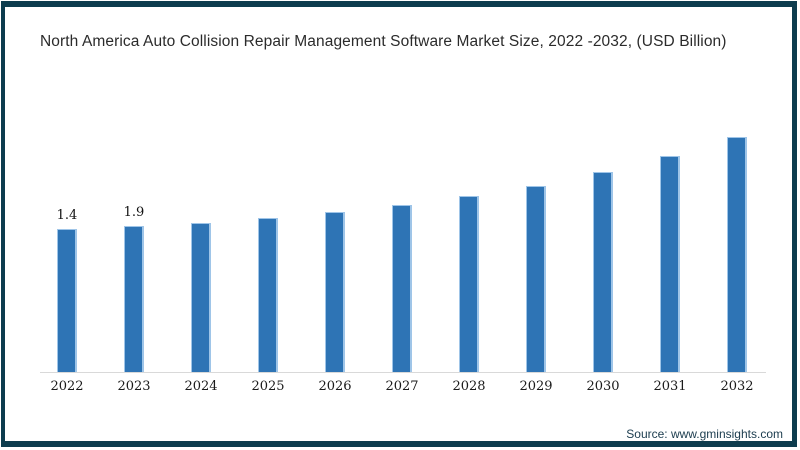 The height and width of the screenshot is (450, 800). I want to click on source-attribution: Source: www.gminsights.com, so click(704, 434).